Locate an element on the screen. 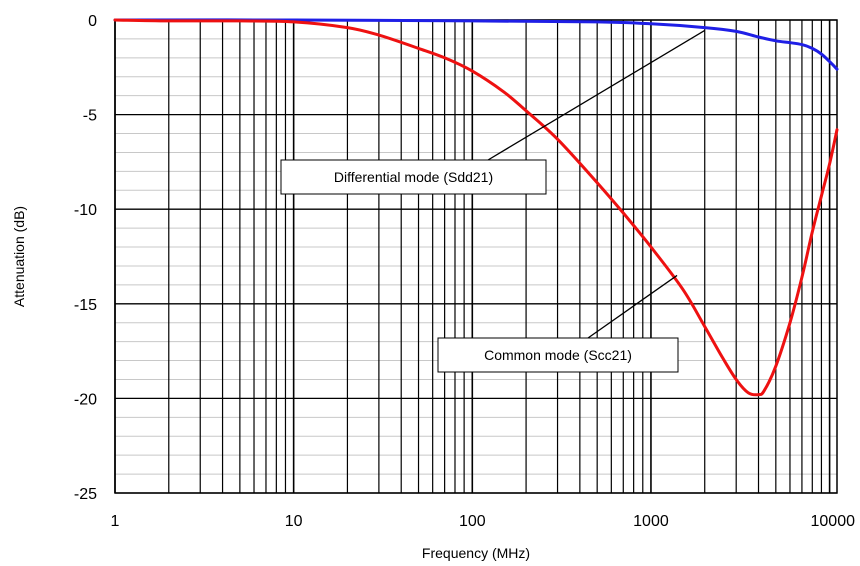  x-tick-label: 100 is located at coordinates (472, 521).